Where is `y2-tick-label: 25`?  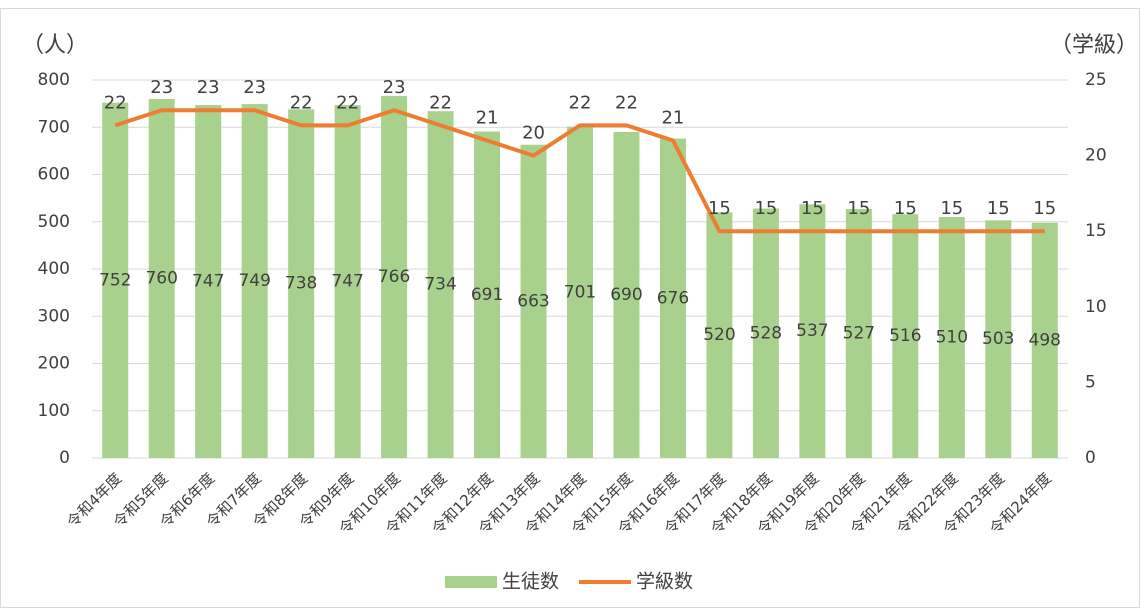
y2-tick-label: 25 is located at coordinates (1096, 80).